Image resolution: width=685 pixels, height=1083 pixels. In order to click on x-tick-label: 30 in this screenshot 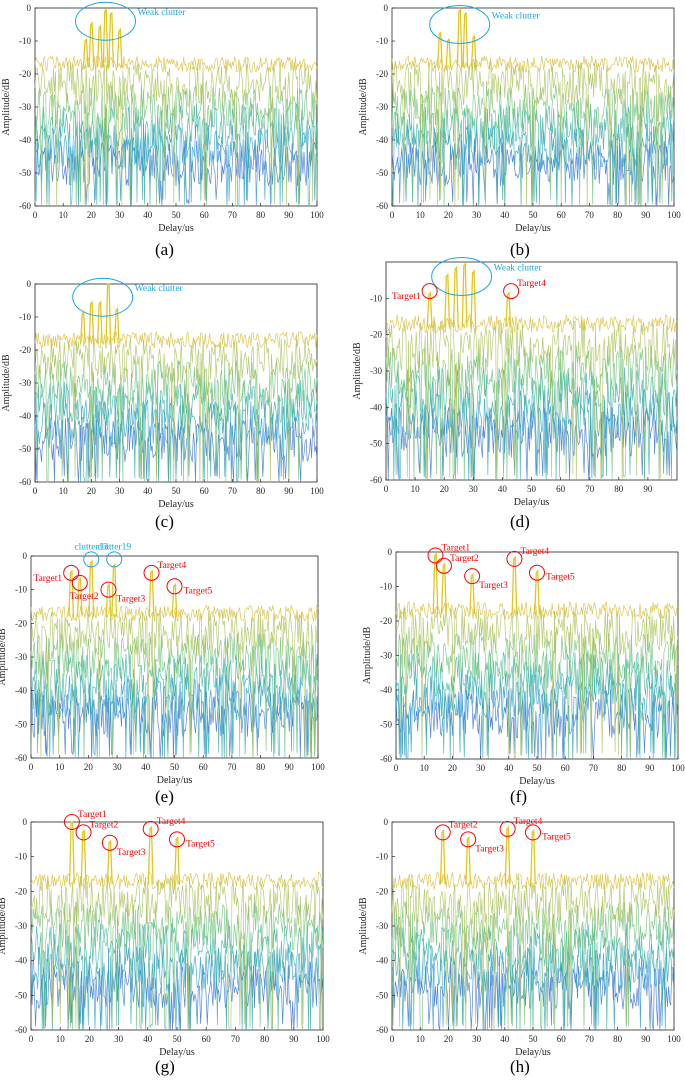, I will do `click(481, 768)`.